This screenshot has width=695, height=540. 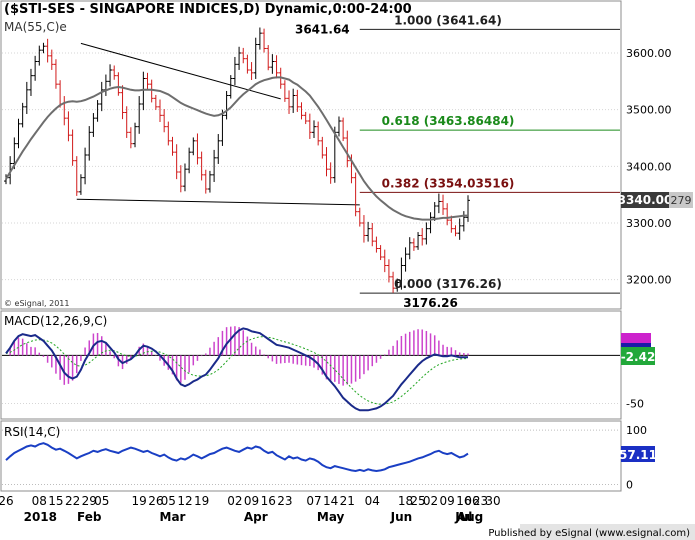 I want to click on x-day-label: 25, so click(x=417, y=501).